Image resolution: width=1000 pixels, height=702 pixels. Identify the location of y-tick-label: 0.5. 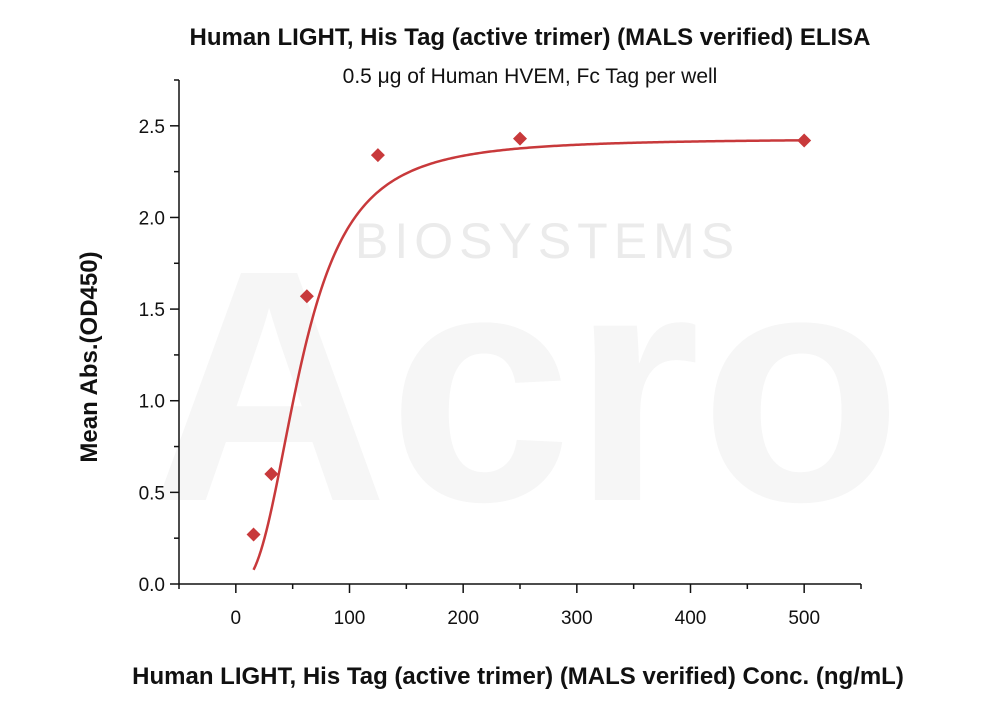
(152, 493).